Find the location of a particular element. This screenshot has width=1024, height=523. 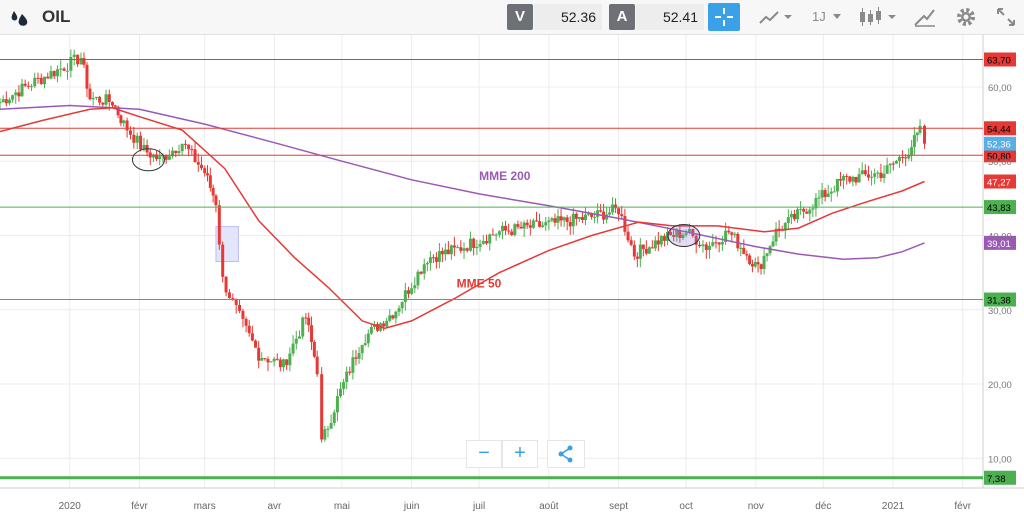

zoom-out-button: − is located at coordinates (484, 454).